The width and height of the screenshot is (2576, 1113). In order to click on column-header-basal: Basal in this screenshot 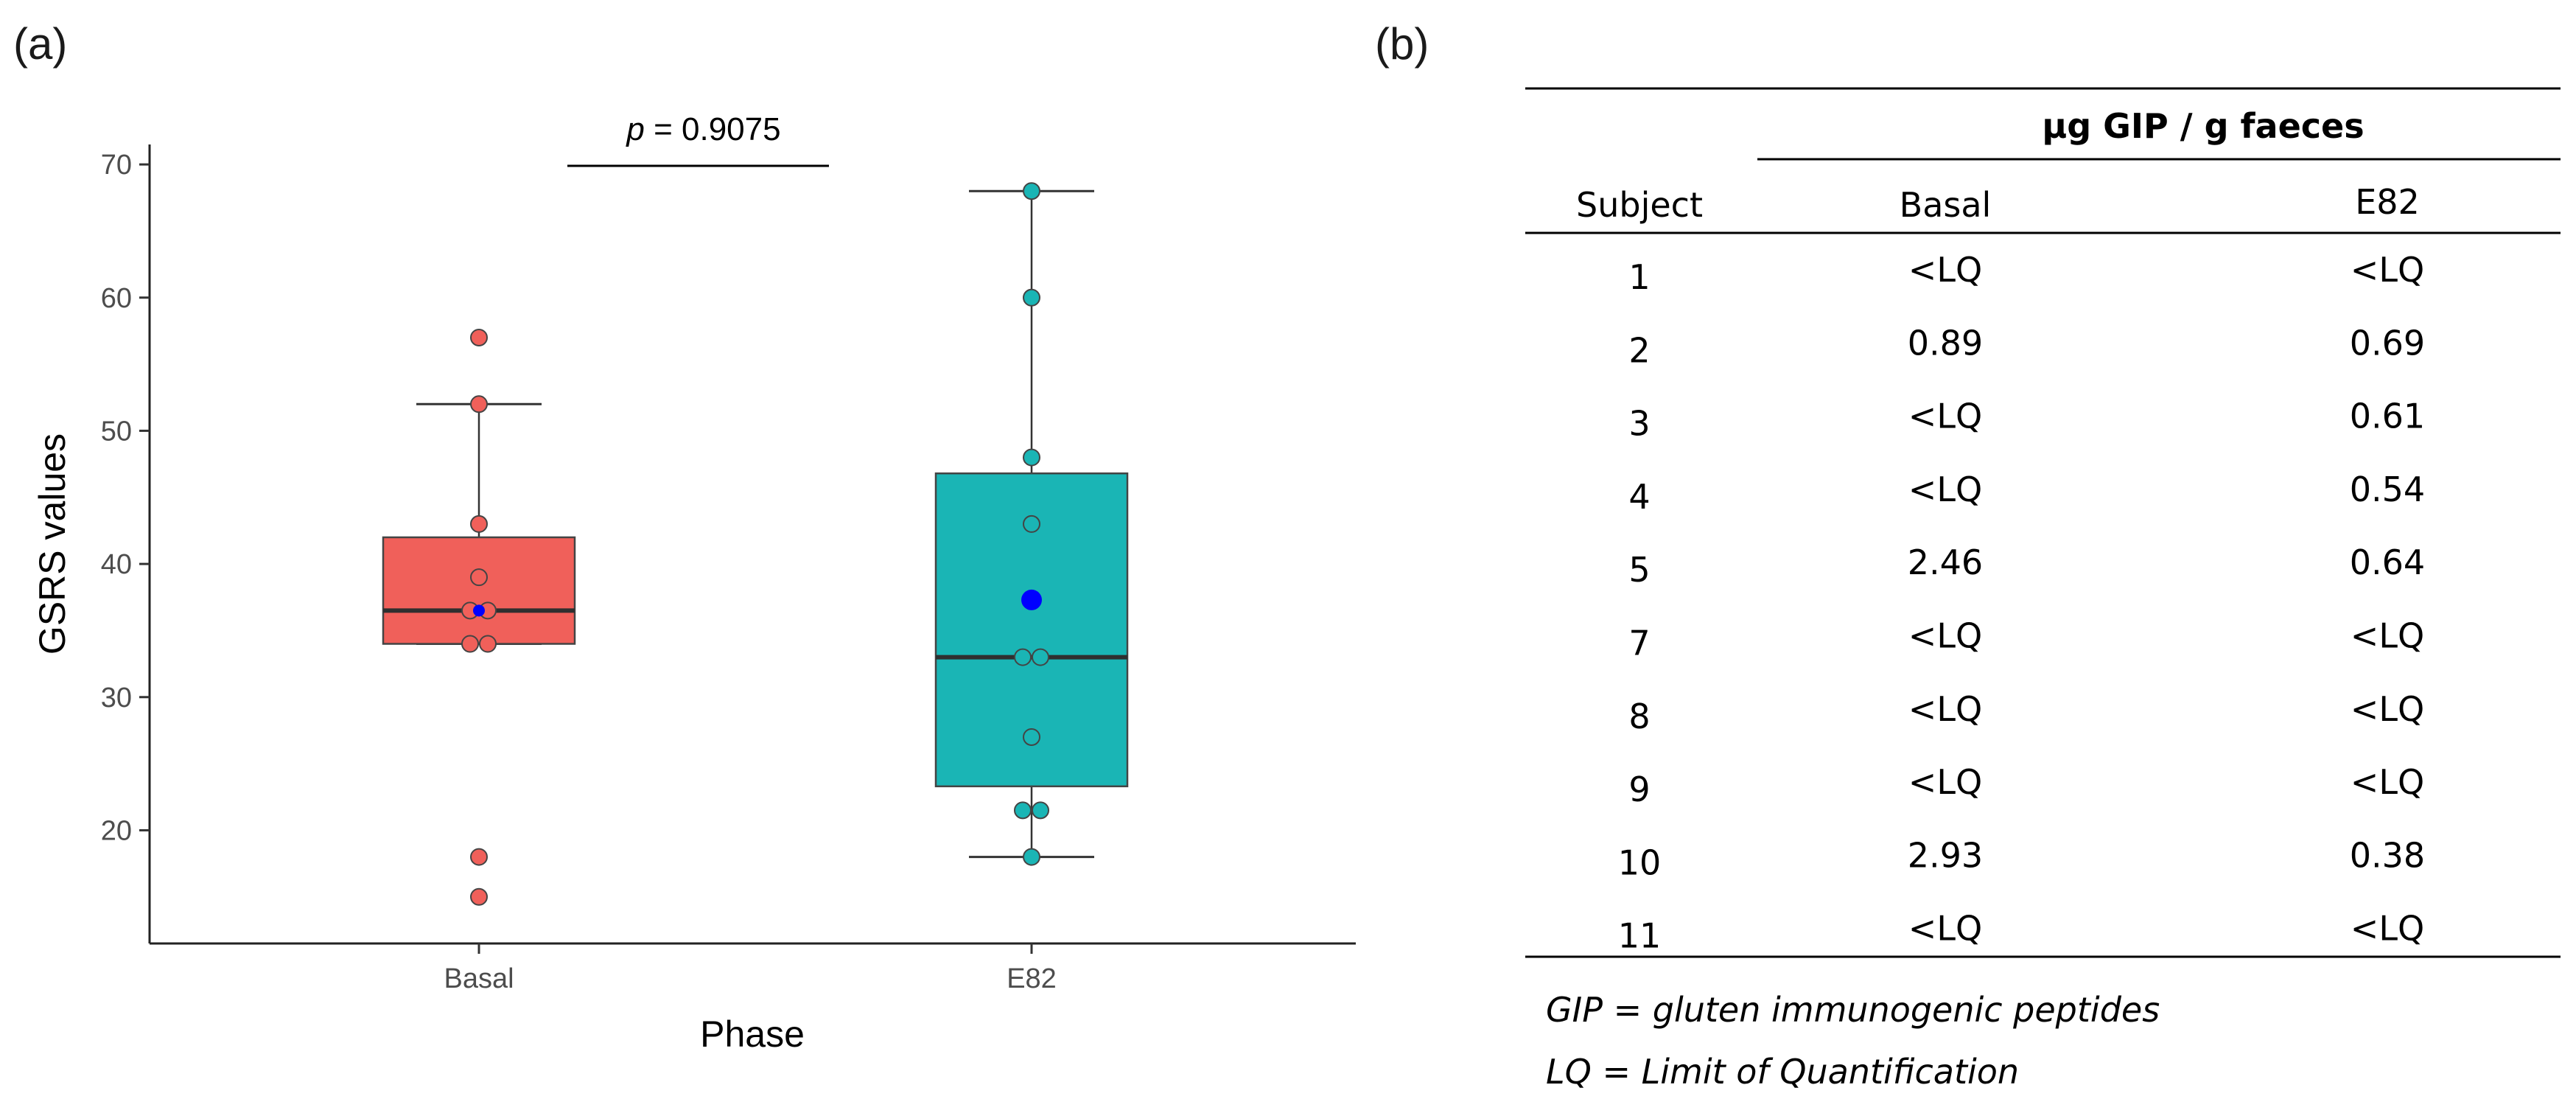, I will do `click(1946, 205)`.